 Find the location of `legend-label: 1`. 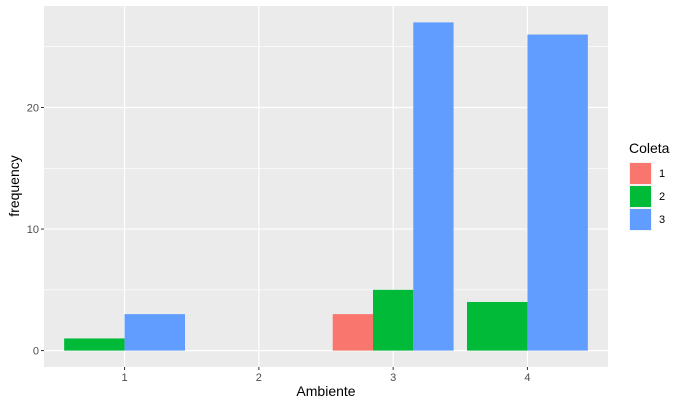

legend-label: 1 is located at coordinates (662, 174).